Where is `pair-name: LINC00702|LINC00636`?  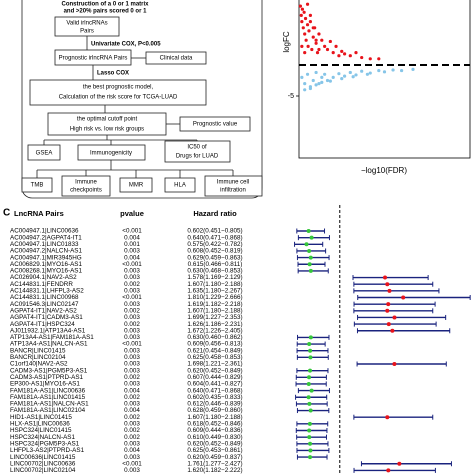
pair-name: LINC00702|LINC00636 is located at coordinates (43, 463).